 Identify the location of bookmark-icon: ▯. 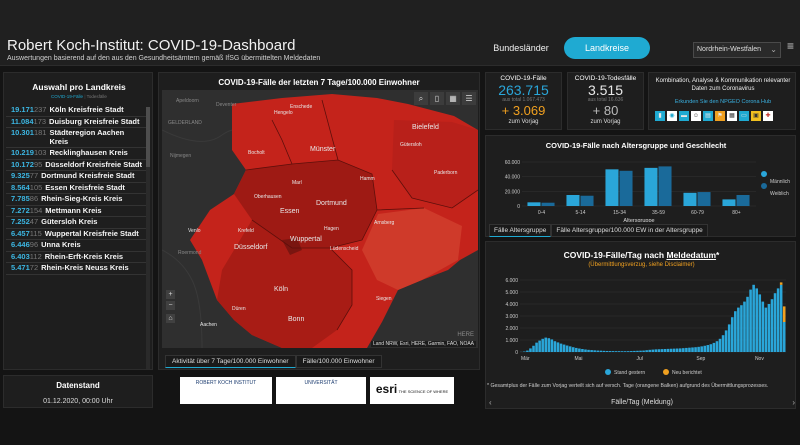
(437, 98).